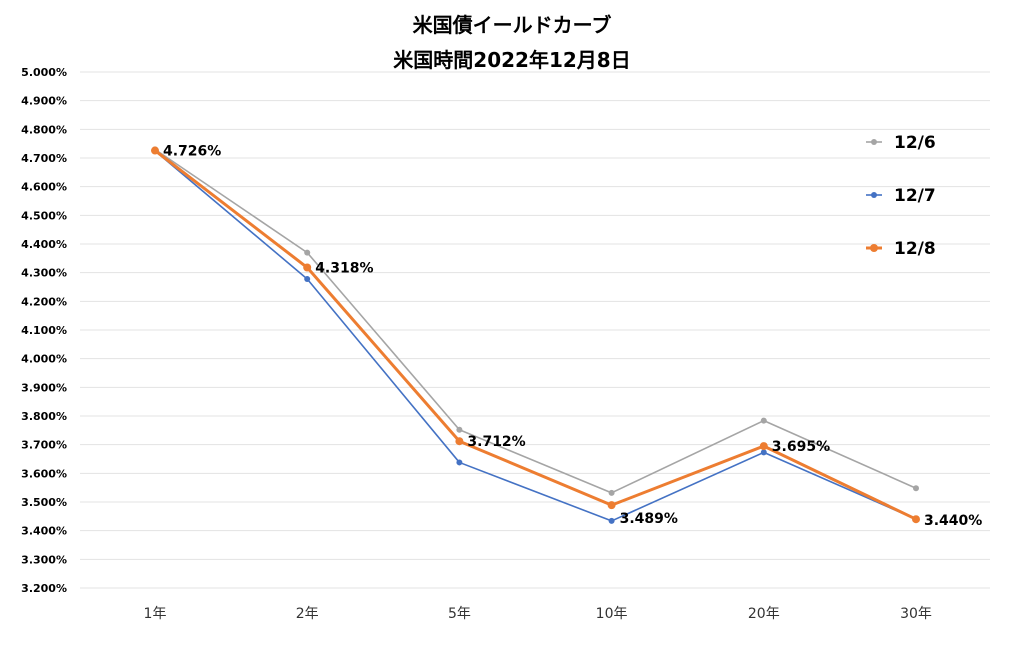 The image size is (1024, 656). What do you see at coordinates (915, 143) in the screenshot?
I see `legend-label: 12/6` at bounding box center [915, 143].